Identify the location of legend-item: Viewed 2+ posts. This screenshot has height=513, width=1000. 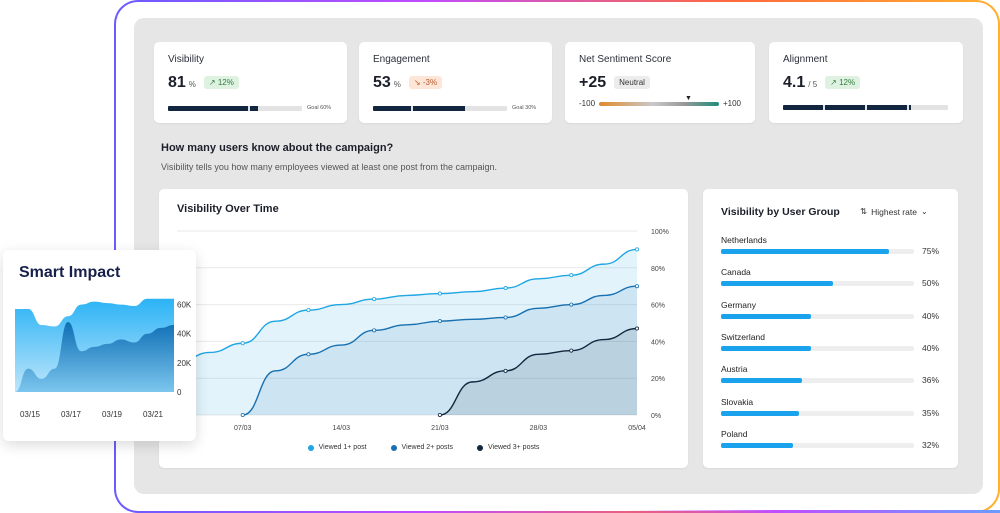
(421, 447).